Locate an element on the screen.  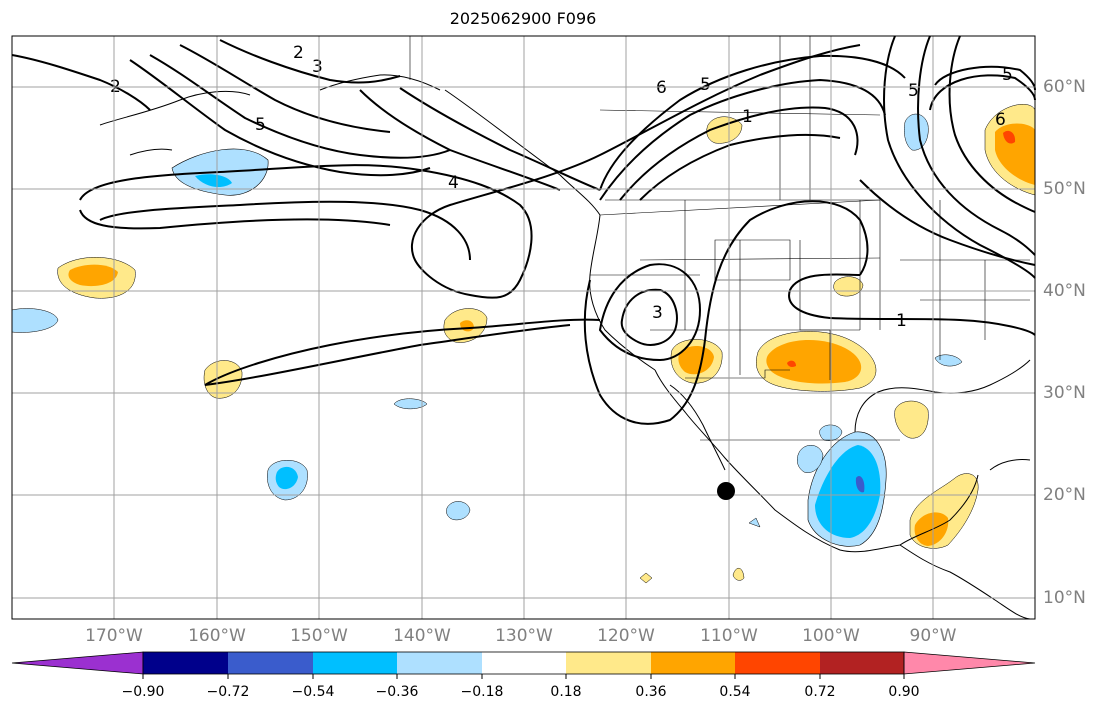
darkblue-core is located at coordinates (860, 484).